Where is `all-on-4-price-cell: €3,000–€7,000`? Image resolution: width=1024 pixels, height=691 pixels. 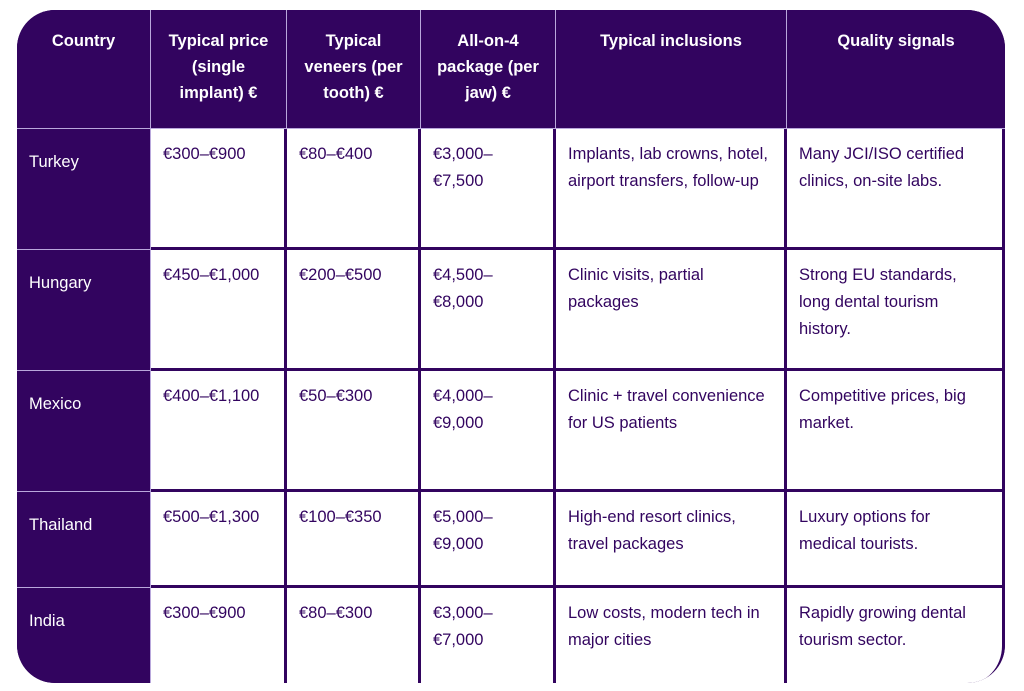 all-on-4-price-cell: €3,000–€7,000 is located at coordinates (488, 635).